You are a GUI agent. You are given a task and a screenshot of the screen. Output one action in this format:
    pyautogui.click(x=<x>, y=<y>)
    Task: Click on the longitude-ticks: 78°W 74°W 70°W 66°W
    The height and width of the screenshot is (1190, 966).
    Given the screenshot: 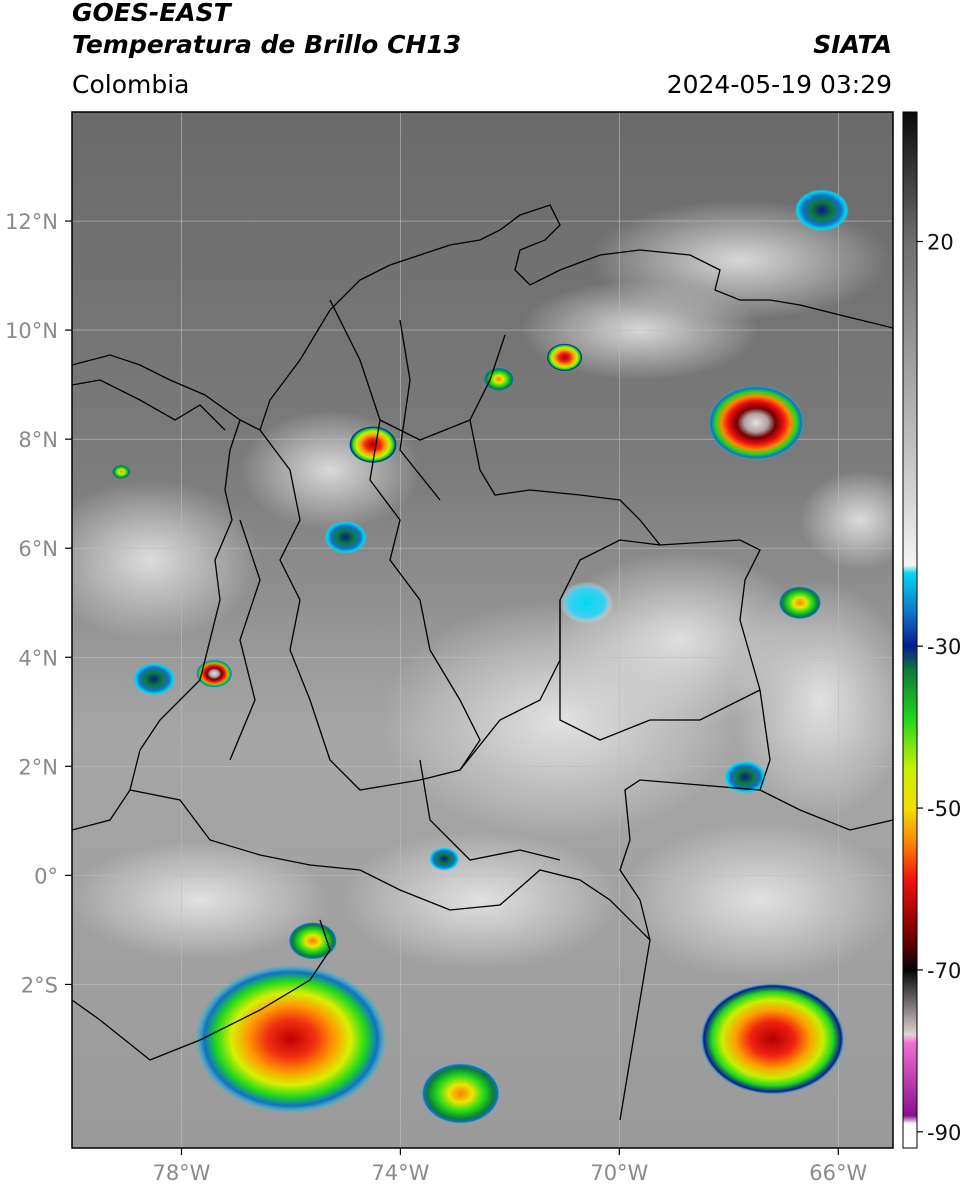 What is the action you would take?
    pyautogui.click(x=509, y=1166)
    